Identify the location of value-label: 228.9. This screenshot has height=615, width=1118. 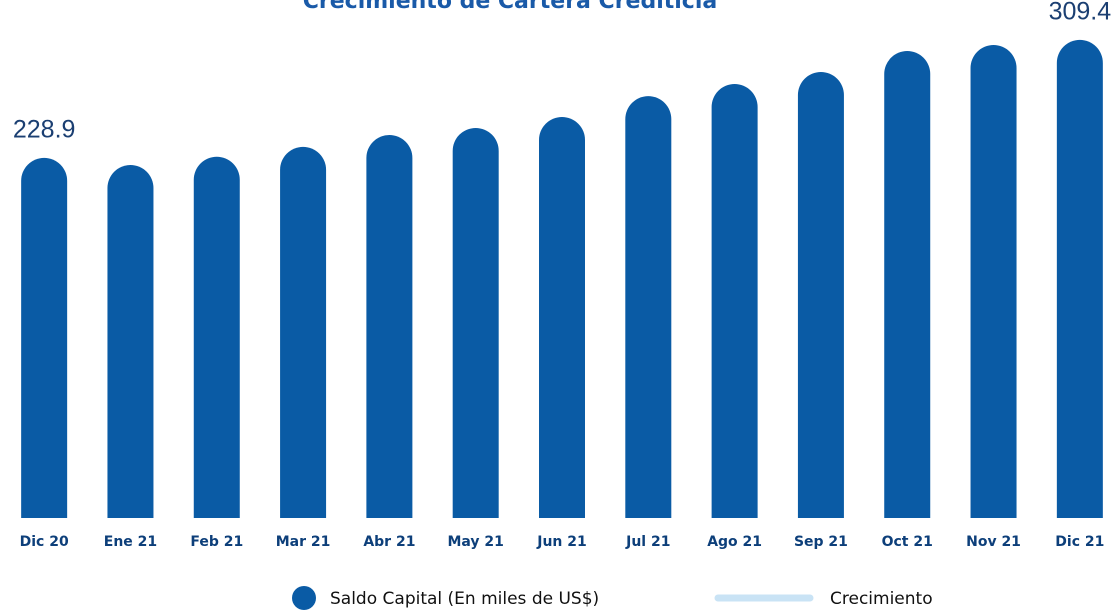
(44, 129).